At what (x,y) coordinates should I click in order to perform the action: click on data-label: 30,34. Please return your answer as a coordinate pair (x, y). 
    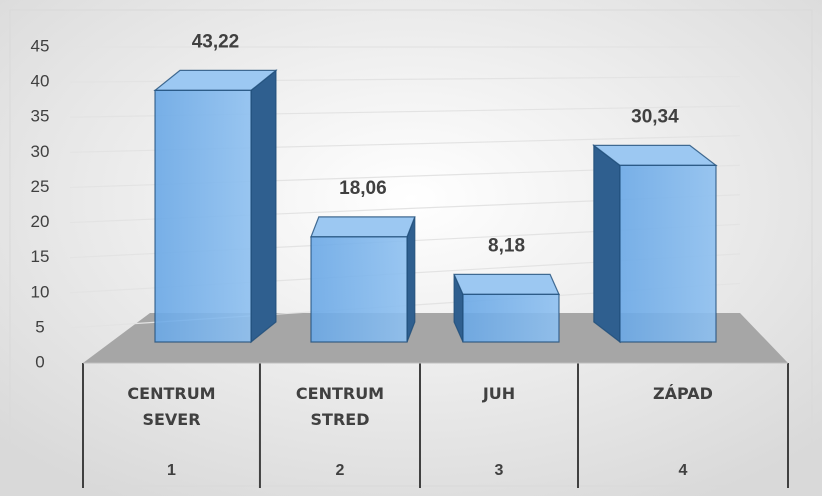
    Looking at the image, I should click on (655, 116).